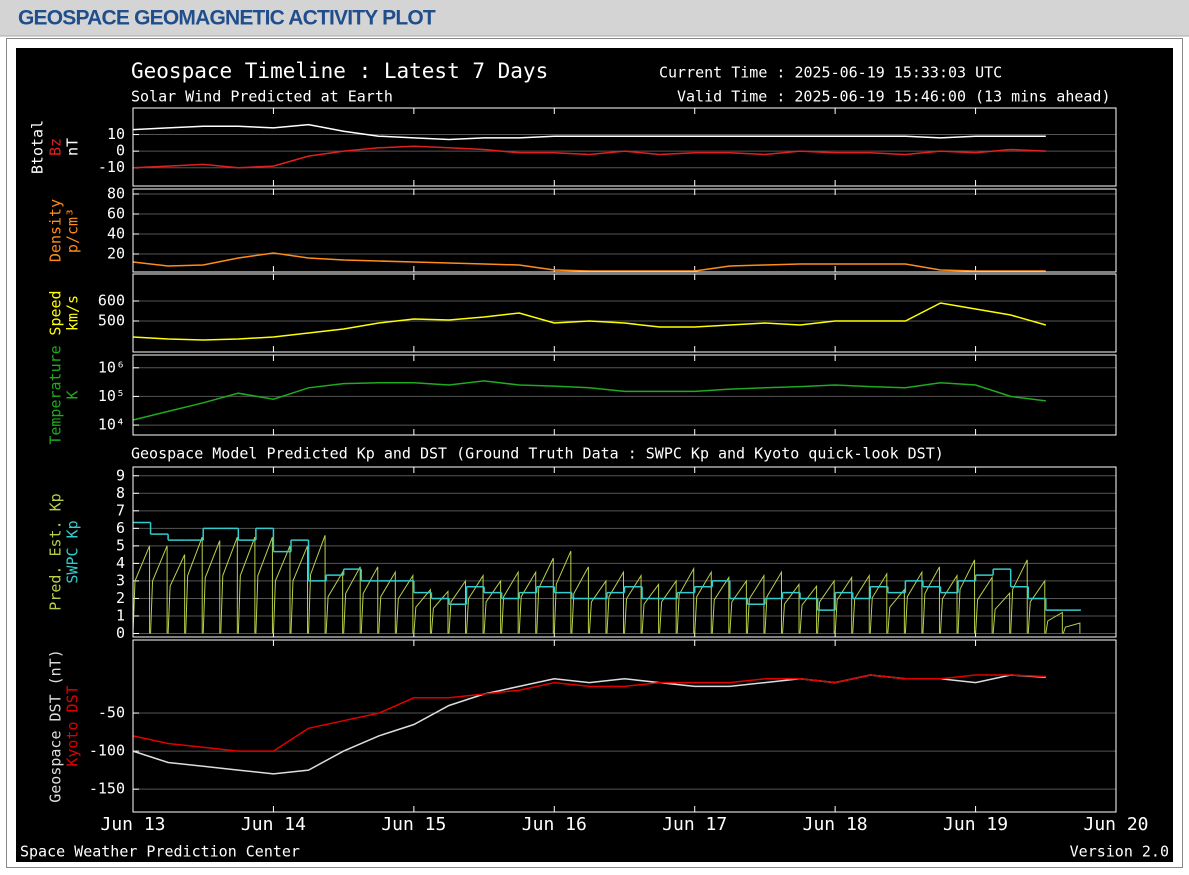  Describe the element at coordinates (120, 563) in the screenshot. I see `y-tick-label: 4` at that location.